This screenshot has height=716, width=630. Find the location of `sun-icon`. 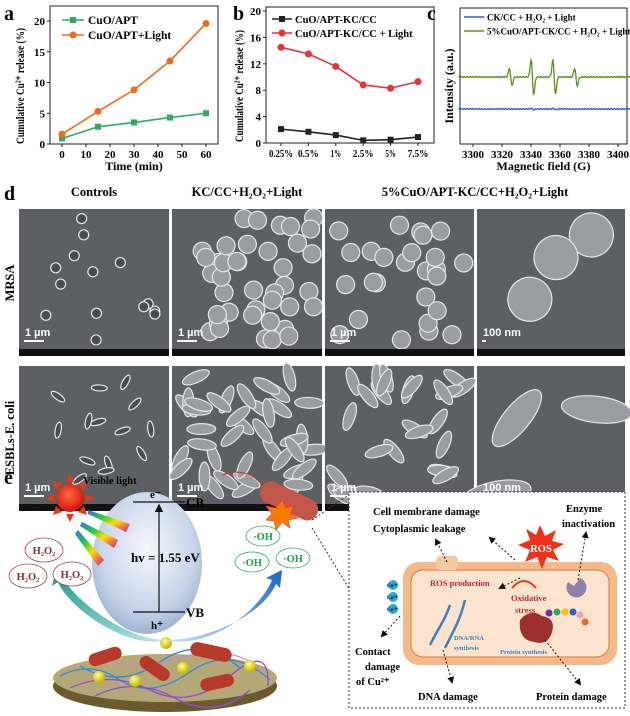

sun-icon is located at coordinates (70, 498).